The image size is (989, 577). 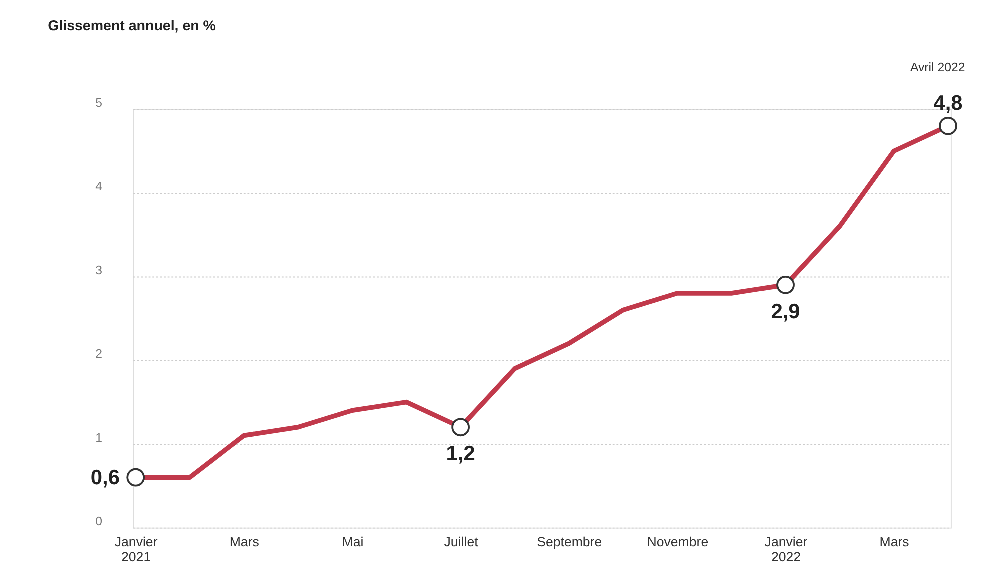 What do you see at coordinates (99, 354) in the screenshot?
I see `y-tick-label: 2` at bounding box center [99, 354].